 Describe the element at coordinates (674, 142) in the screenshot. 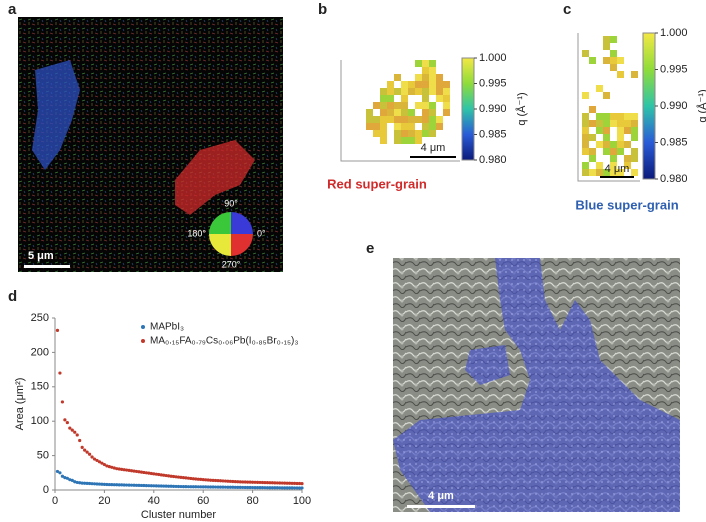

I see `colorbar-tick-label: 0.985` at that location.